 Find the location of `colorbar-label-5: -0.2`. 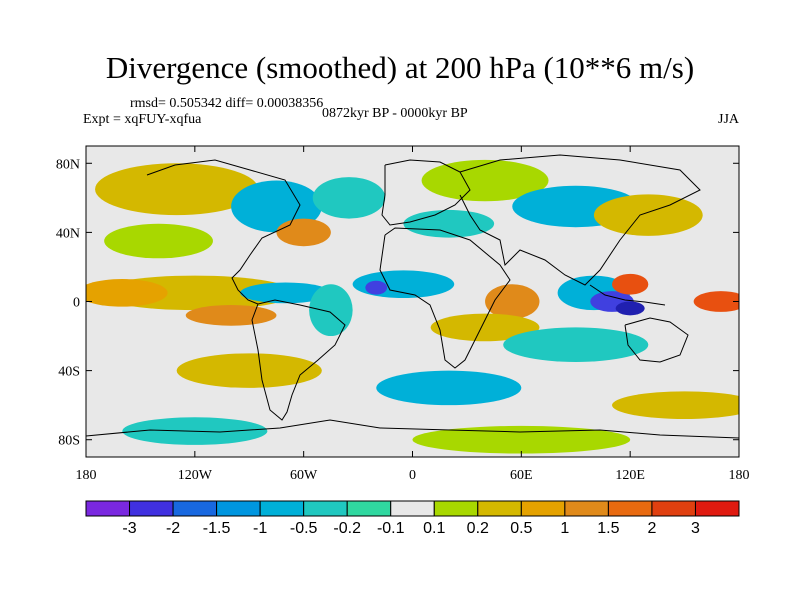

colorbar-label-5: -0.2 is located at coordinates (347, 528).